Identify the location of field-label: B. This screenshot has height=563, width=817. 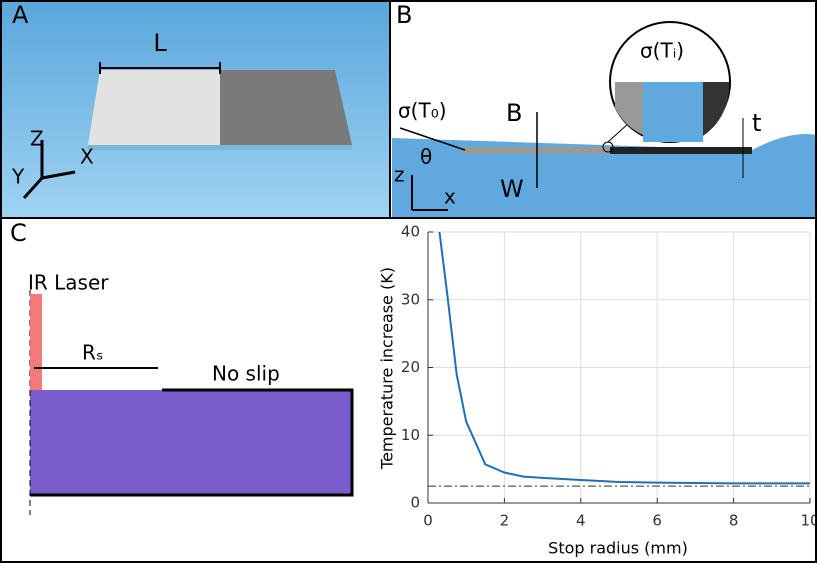
(514, 113).